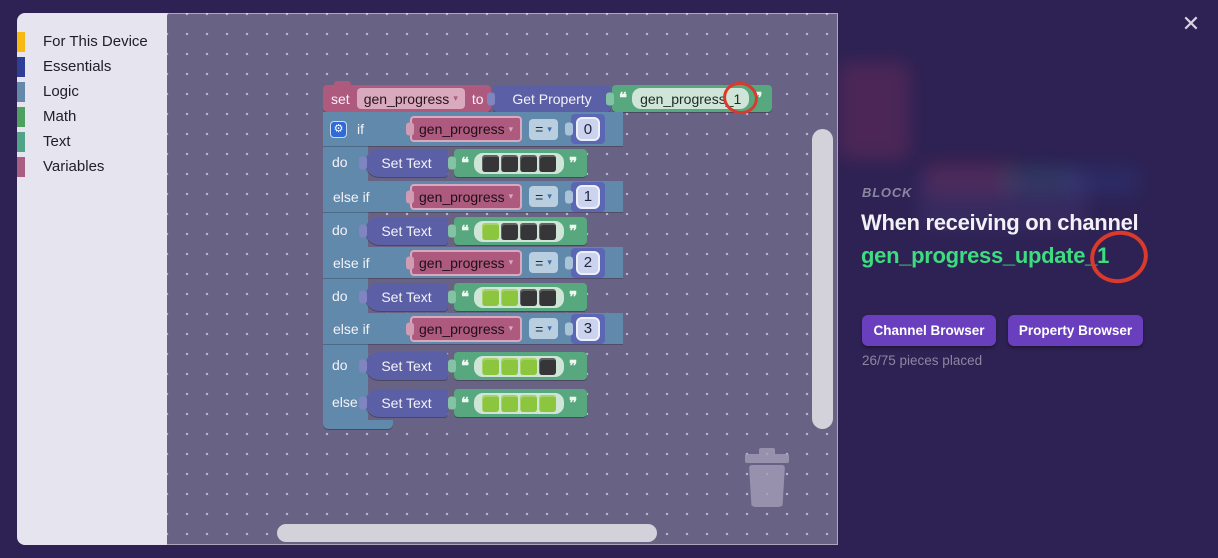  What do you see at coordinates (552, 98) in the screenshot?
I see `get-property-label: Get Property` at bounding box center [552, 98].